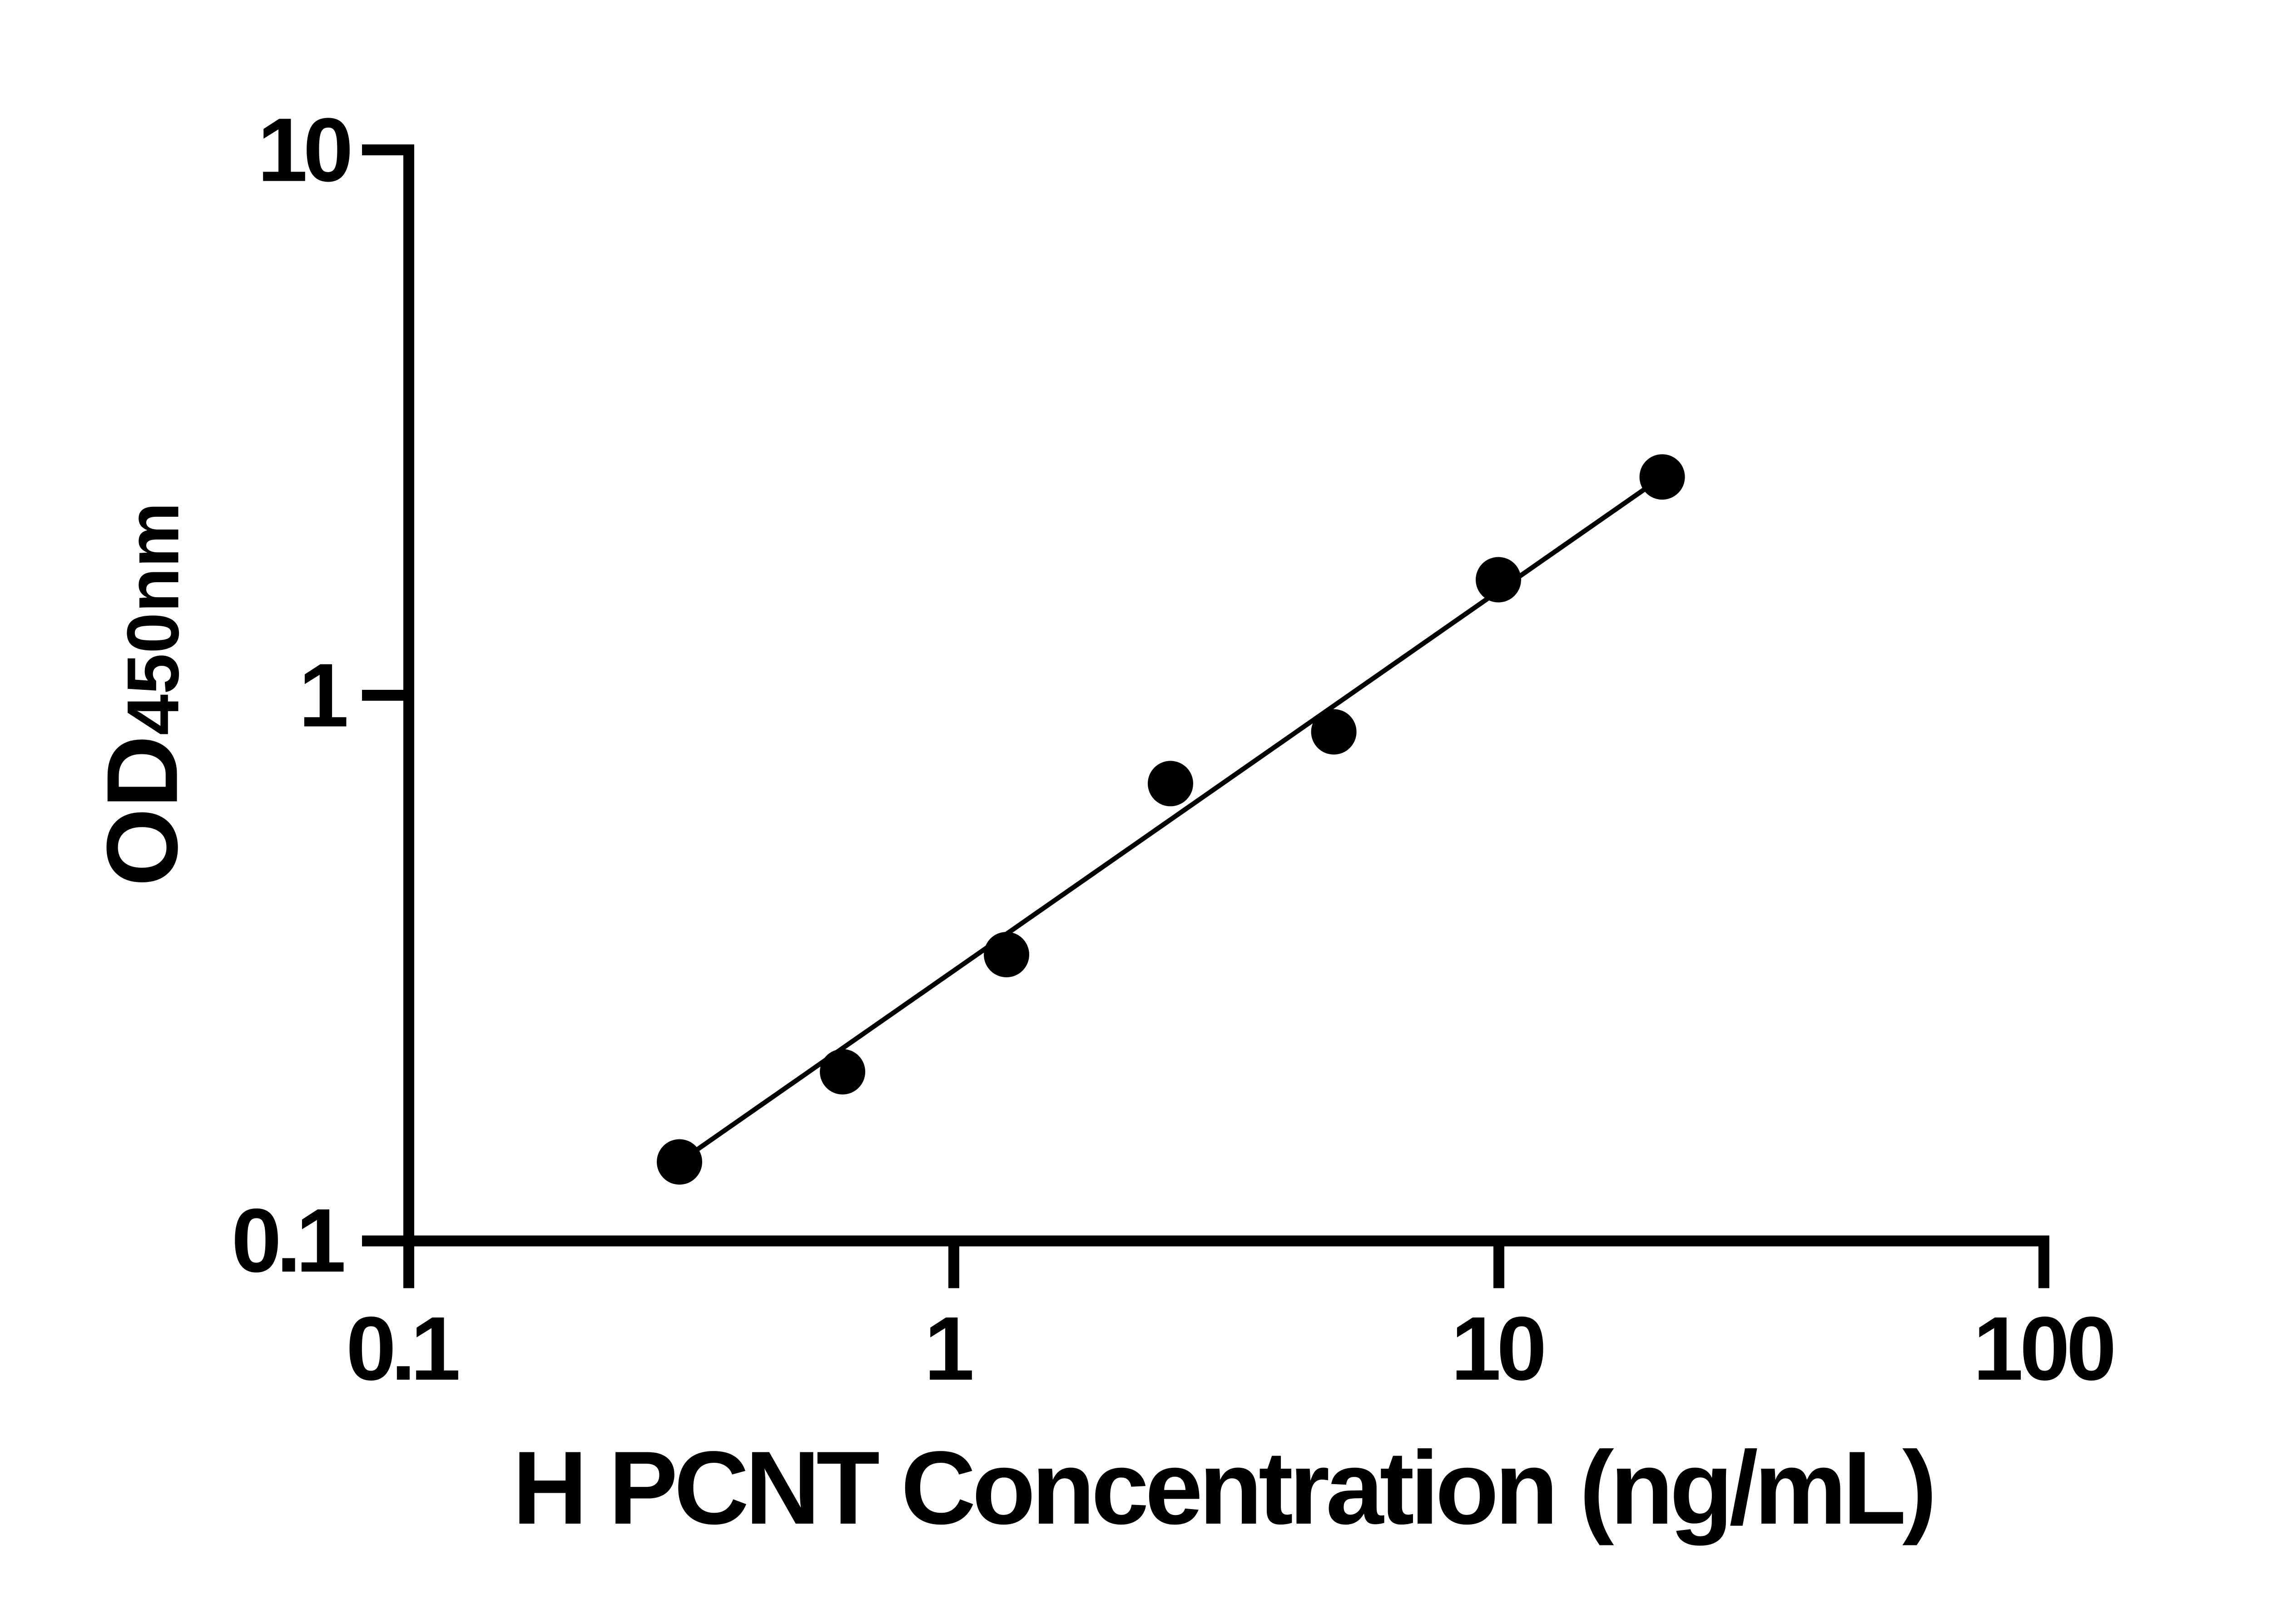  Describe the element at coordinates (2043, 1348) in the screenshot. I see `svg-text: 100` at that location.